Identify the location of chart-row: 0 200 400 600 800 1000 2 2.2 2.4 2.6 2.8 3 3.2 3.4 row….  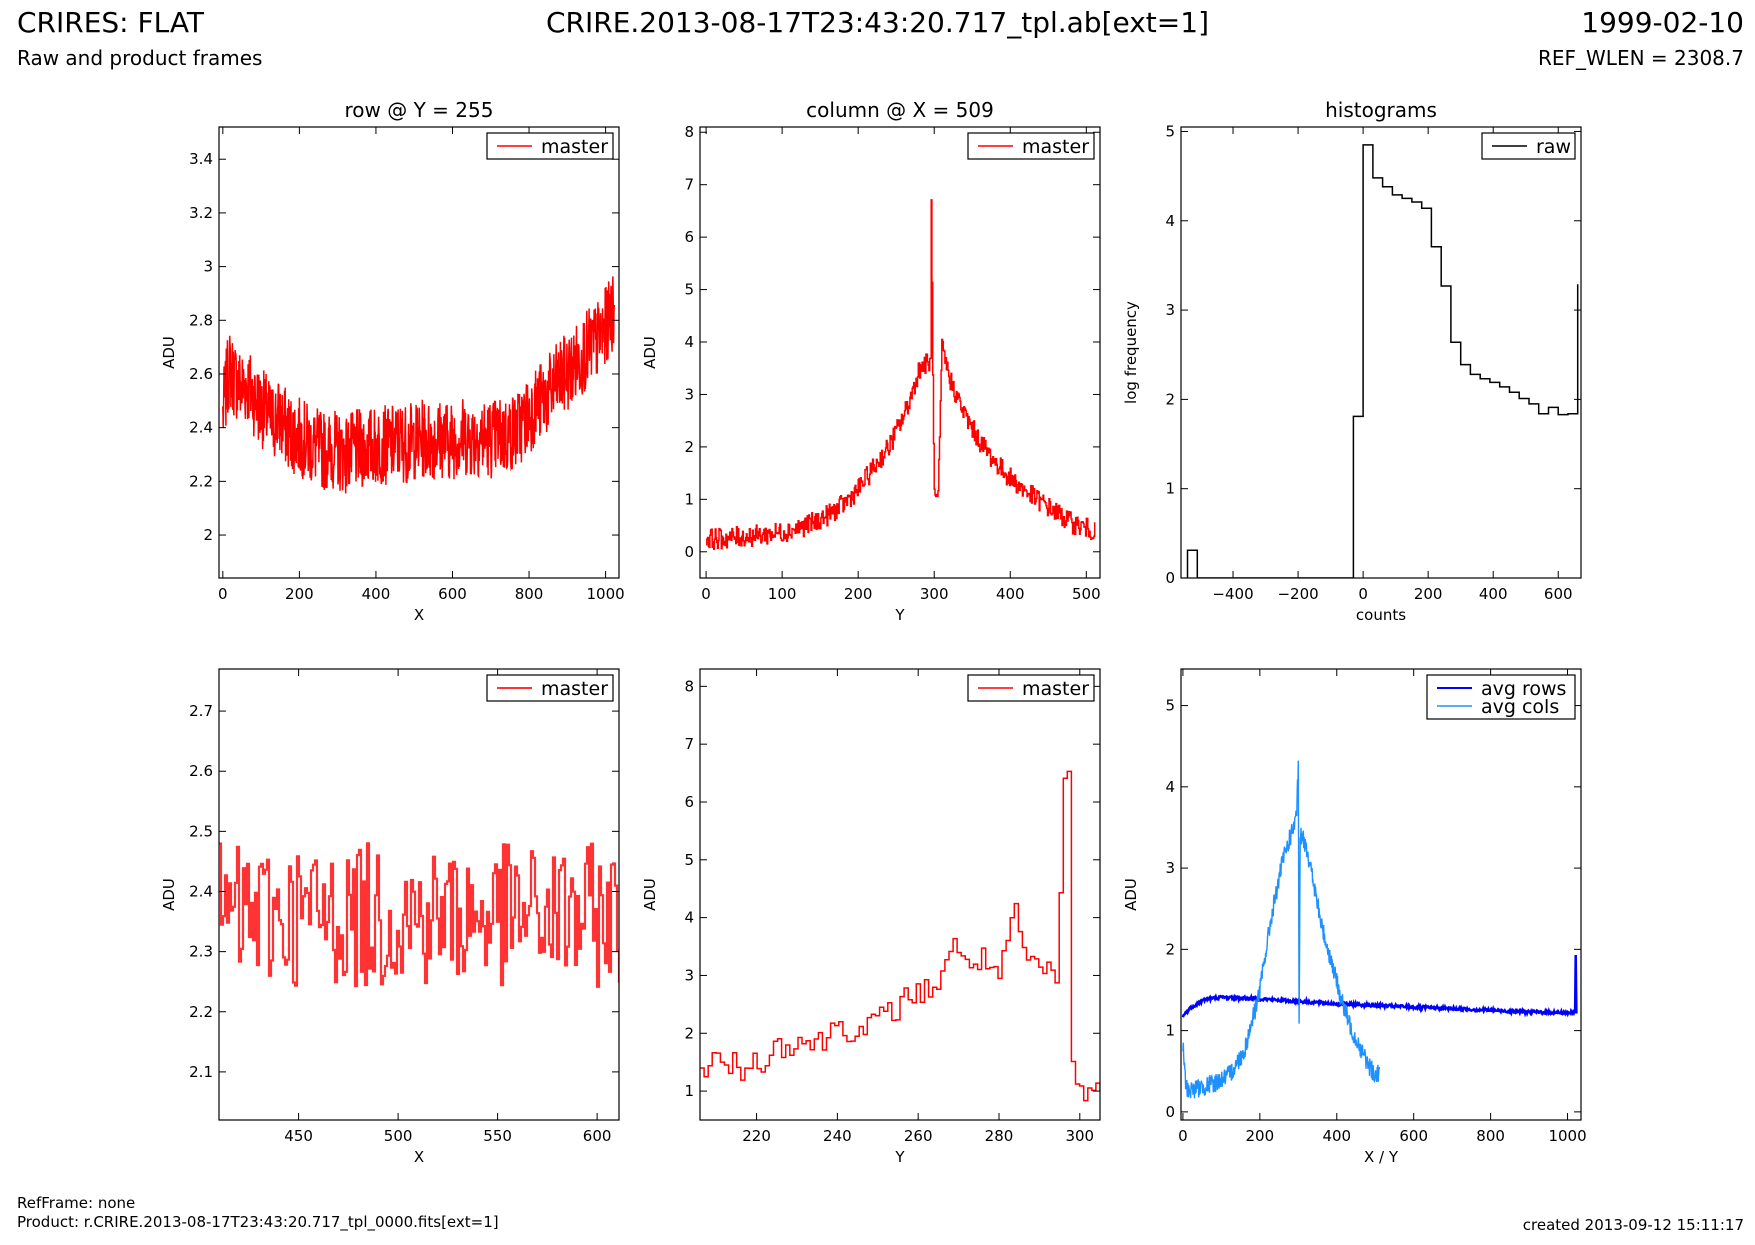
(392, 361).